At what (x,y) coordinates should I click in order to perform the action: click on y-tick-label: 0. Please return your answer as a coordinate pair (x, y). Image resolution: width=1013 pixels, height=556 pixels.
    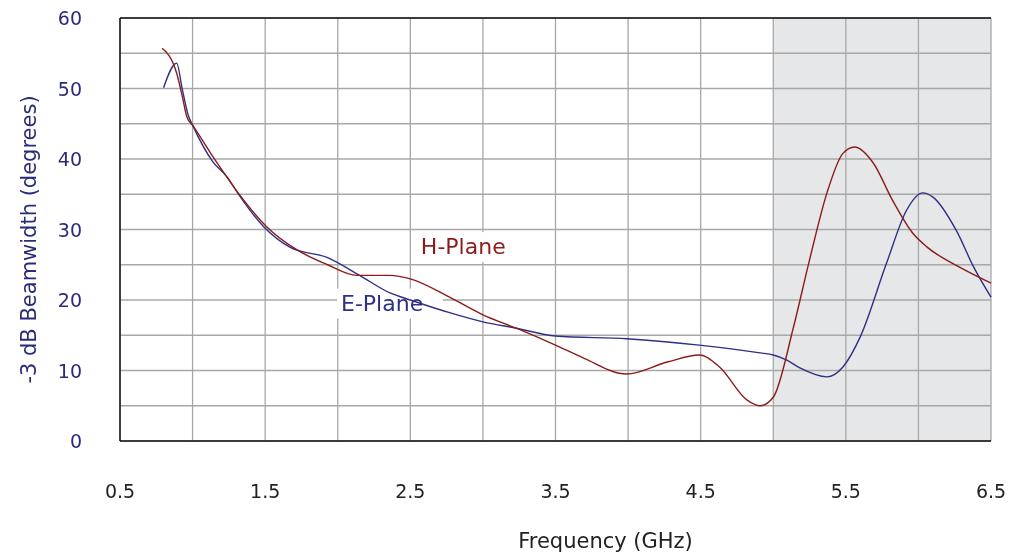
    Looking at the image, I should click on (75, 441).